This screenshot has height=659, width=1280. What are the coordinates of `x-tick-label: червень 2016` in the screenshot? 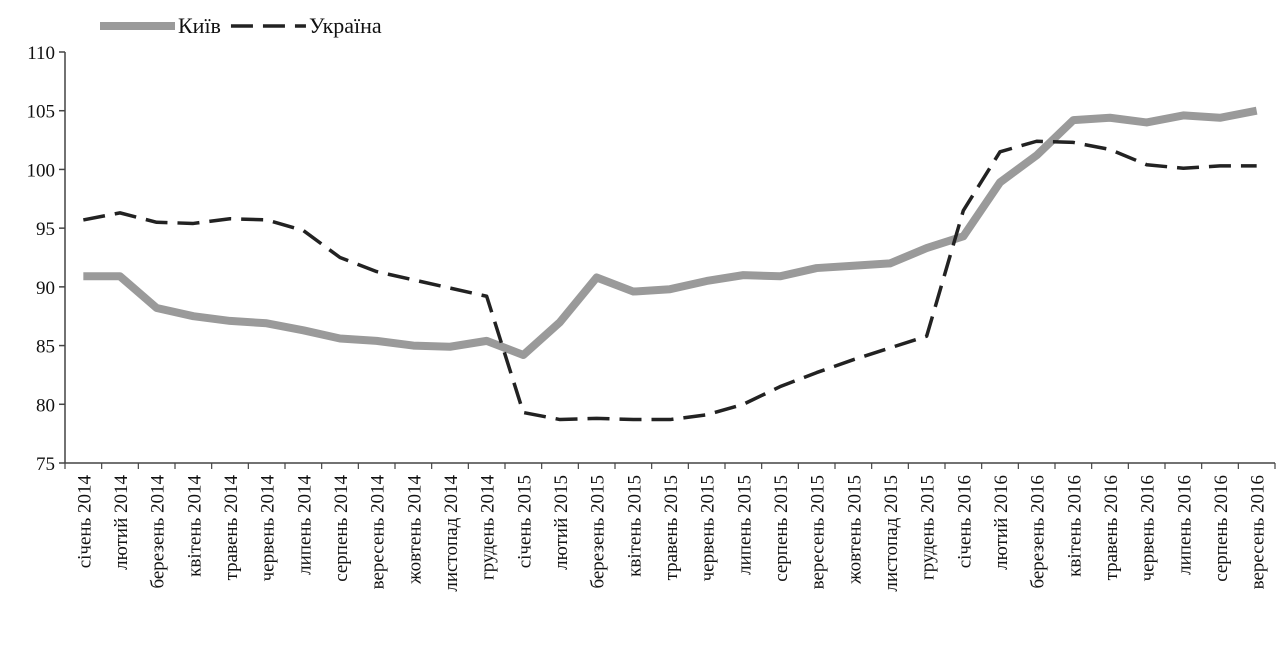 It's located at (1148, 528).